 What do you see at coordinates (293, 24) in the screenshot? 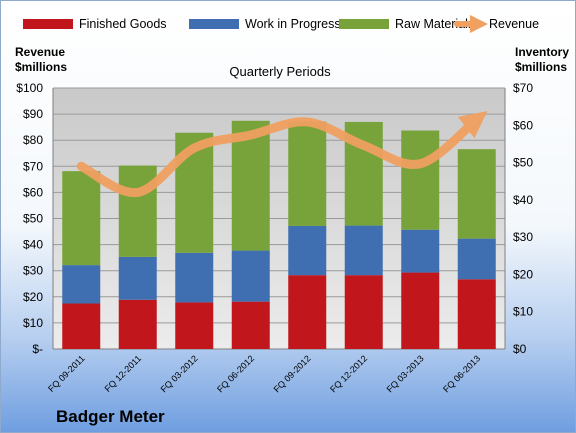
I see `legend-label: Work in Progress` at bounding box center [293, 24].